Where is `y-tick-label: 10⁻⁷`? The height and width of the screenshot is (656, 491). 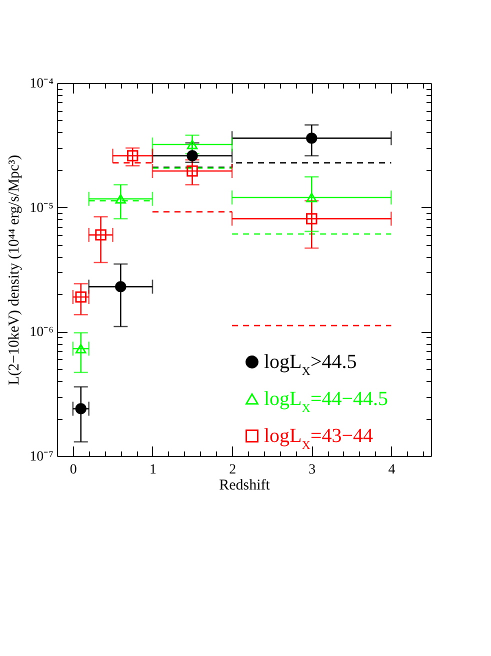
y-tick-label: 10⁻⁷ is located at coordinates (42, 457).